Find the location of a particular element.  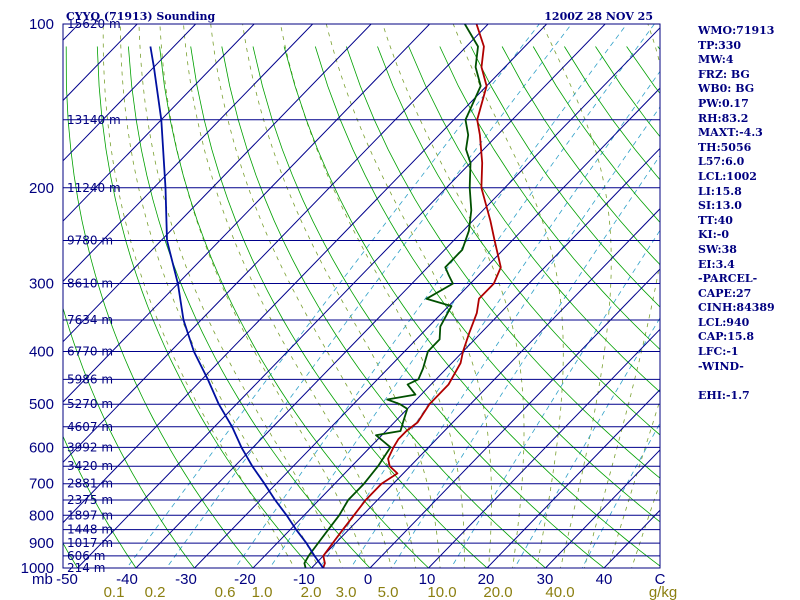

pressure-tick-label: 900 is located at coordinates (41, 543).